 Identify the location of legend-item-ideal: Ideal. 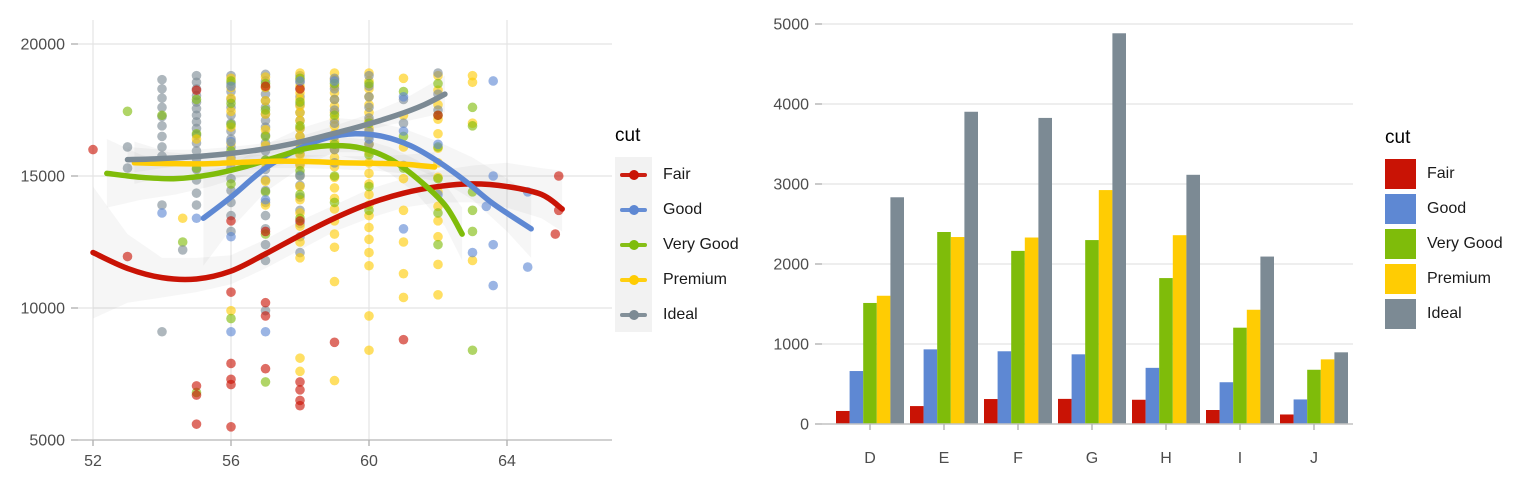
(677, 314).